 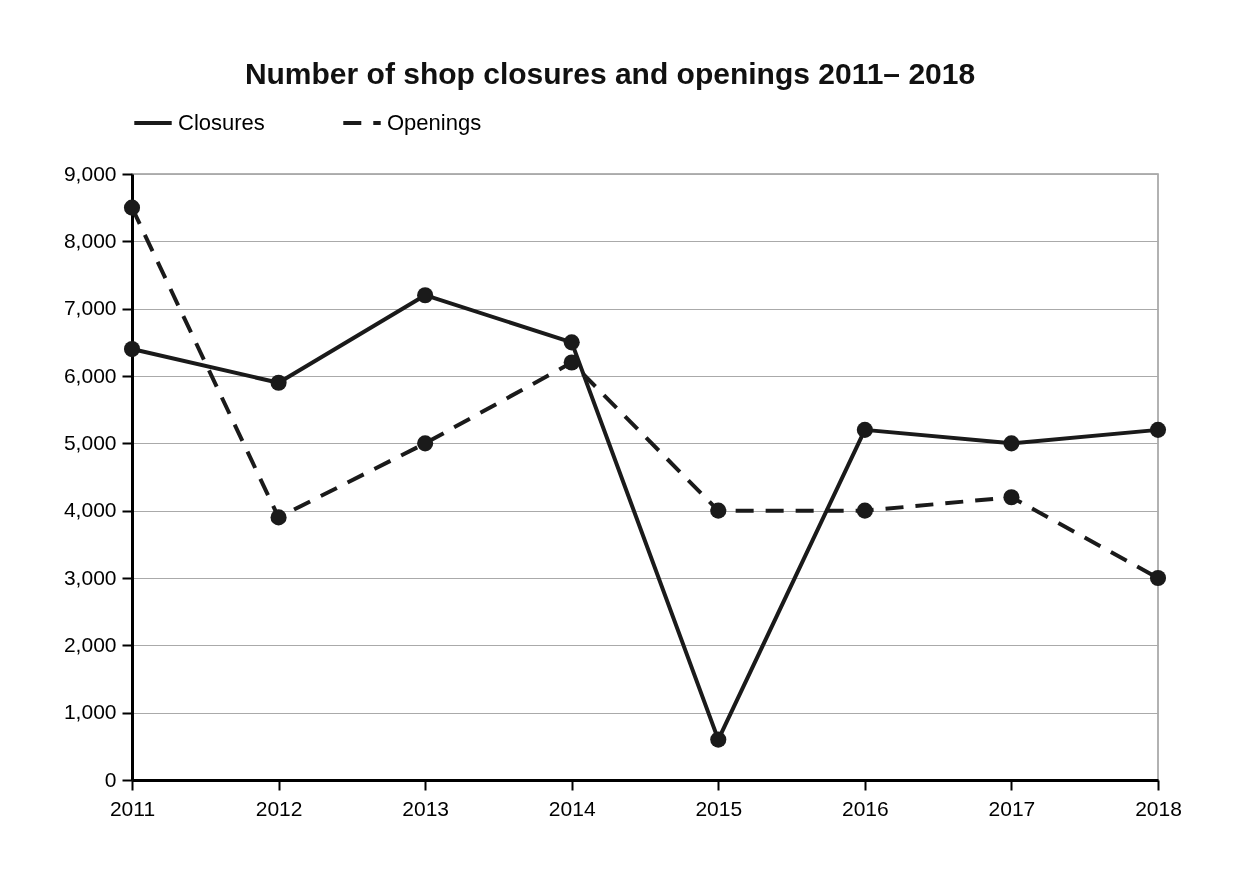 I want to click on y-tick-label: 7,000, so click(x=90, y=308).